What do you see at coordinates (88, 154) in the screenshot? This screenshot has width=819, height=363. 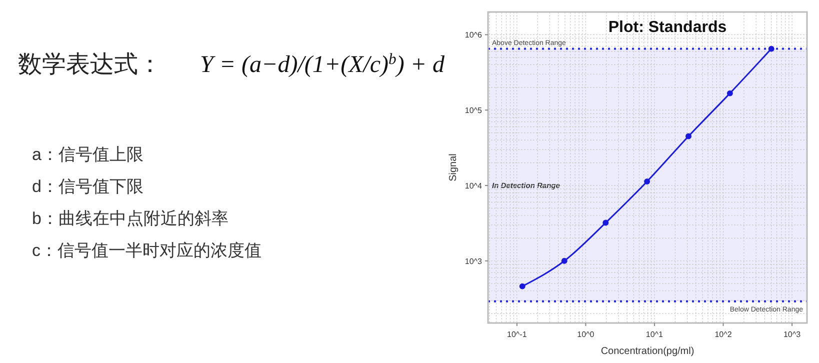 I see `text: a：信号值上限` at bounding box center [88, 154].